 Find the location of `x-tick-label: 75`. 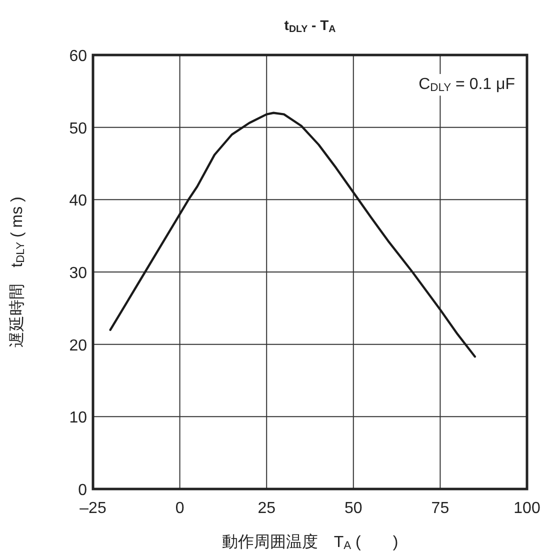

x-tick-label: 75 is located at coordinates (440, 508).